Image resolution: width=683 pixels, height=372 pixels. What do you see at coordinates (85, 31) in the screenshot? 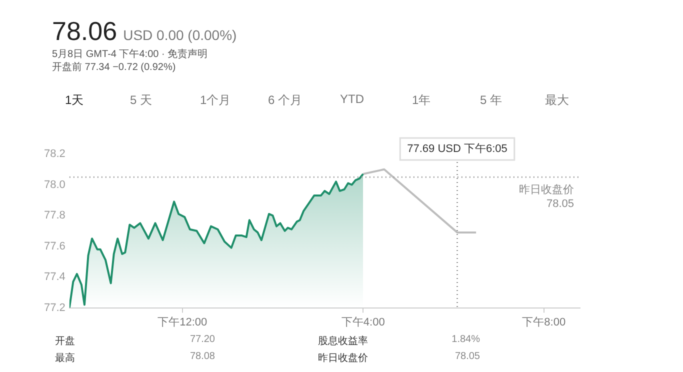
I see `chart-title: 78.06` at bounding box center [85, 31].